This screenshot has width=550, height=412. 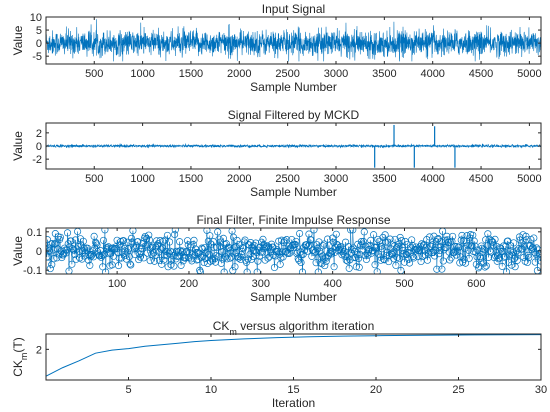 I want to click on chart-title: CKm versus algorithm iteration, so click(x=294, y=328).